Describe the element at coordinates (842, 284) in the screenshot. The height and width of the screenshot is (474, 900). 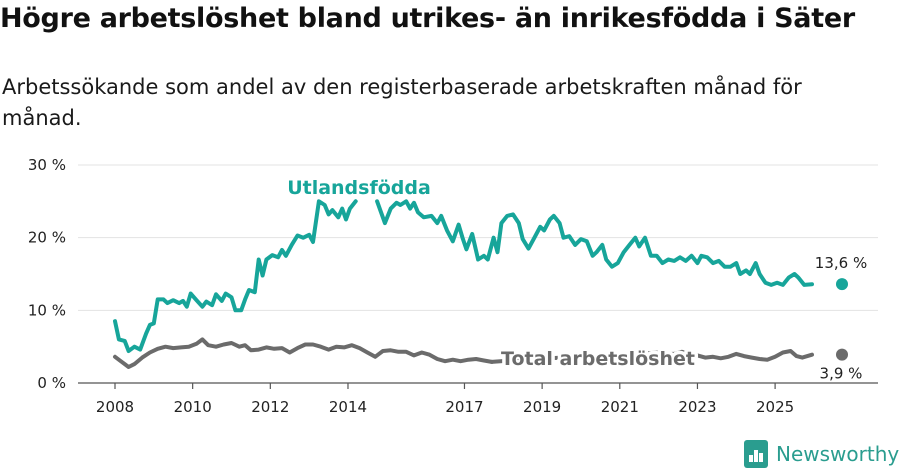
I see `end-point-utlandsfodda` at that location.